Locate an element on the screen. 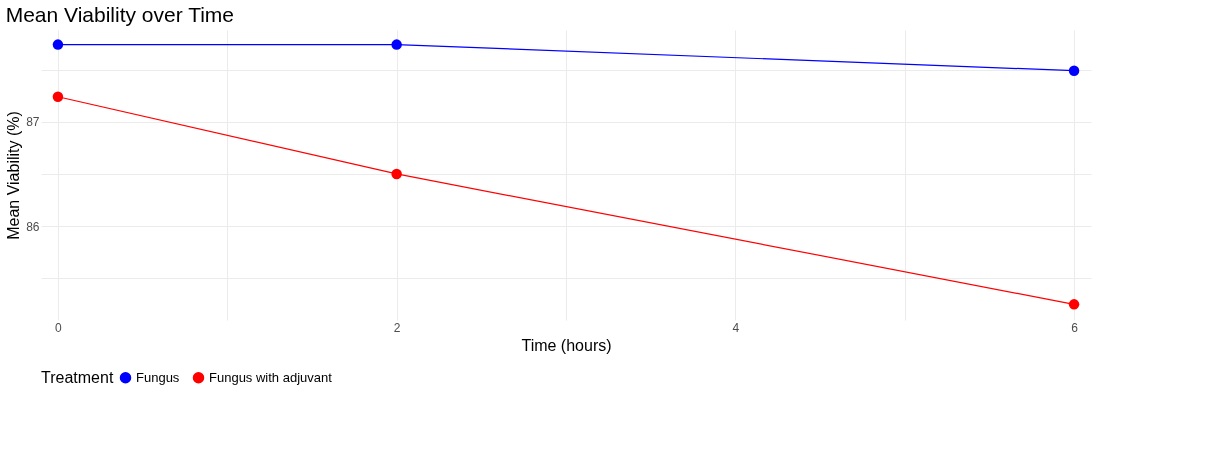  y-tick-label: 87 is located at coordinates (33, 122).